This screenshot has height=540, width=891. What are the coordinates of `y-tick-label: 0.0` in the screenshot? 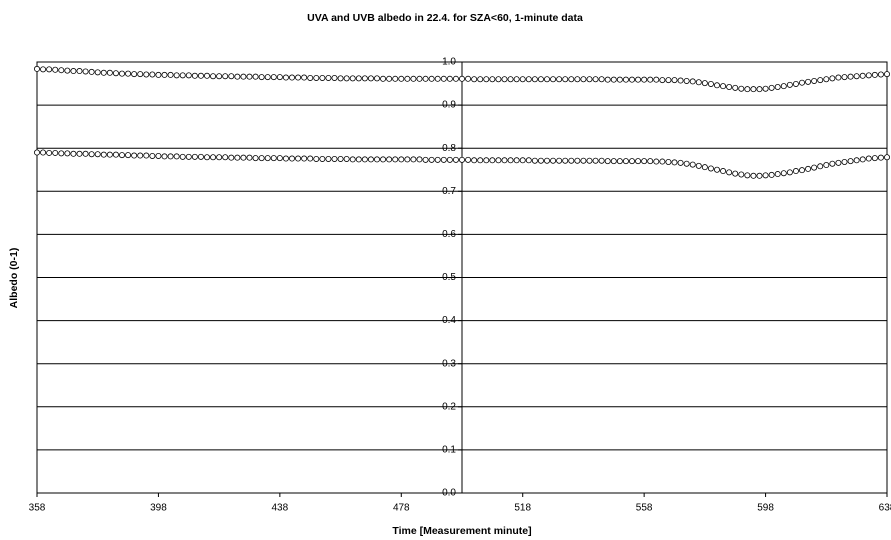 It's located at (449, 493).